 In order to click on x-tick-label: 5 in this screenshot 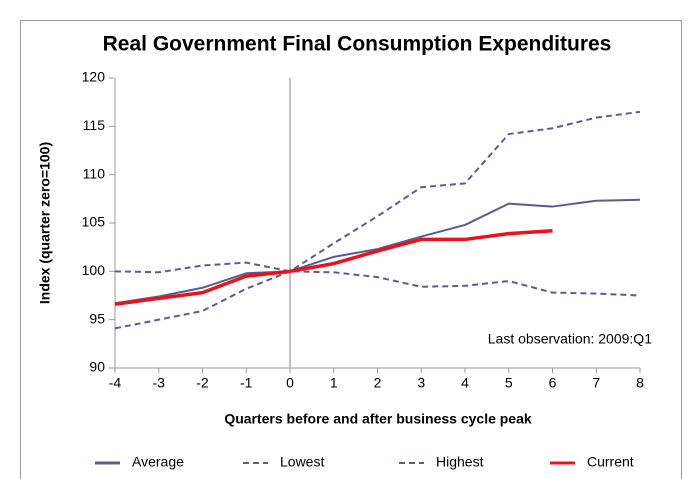, I will do `click(509, 383)`.